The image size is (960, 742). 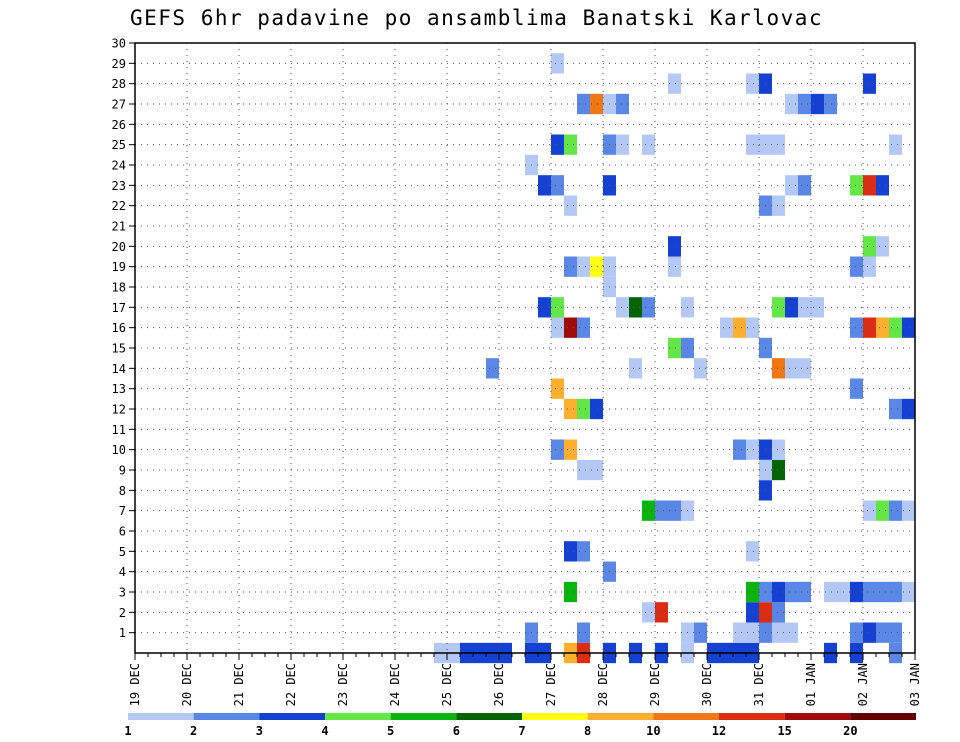 What do you see at coordinates (707, 684) in the screenshot?
I see `x-tick-label: 30 DEC` at bounding box center [707, 684].